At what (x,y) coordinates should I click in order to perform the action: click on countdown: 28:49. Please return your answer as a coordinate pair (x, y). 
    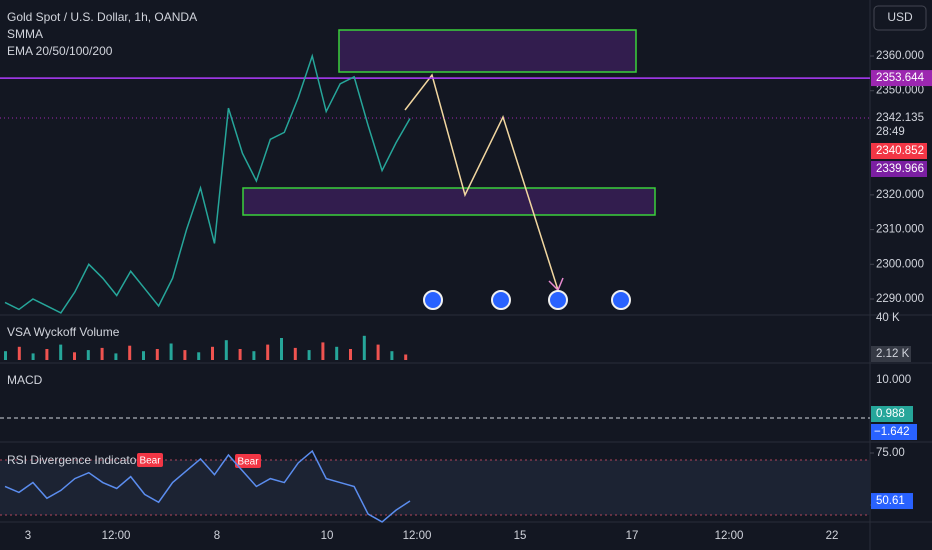
    Looking at the image, I should click on (890, 132).